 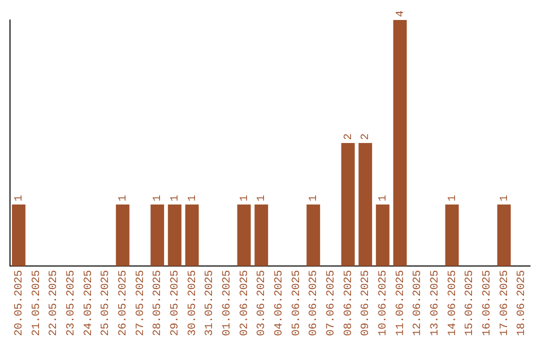 I want to click on x-tick-label: 07.06.2025, so click(x=332, y=303).